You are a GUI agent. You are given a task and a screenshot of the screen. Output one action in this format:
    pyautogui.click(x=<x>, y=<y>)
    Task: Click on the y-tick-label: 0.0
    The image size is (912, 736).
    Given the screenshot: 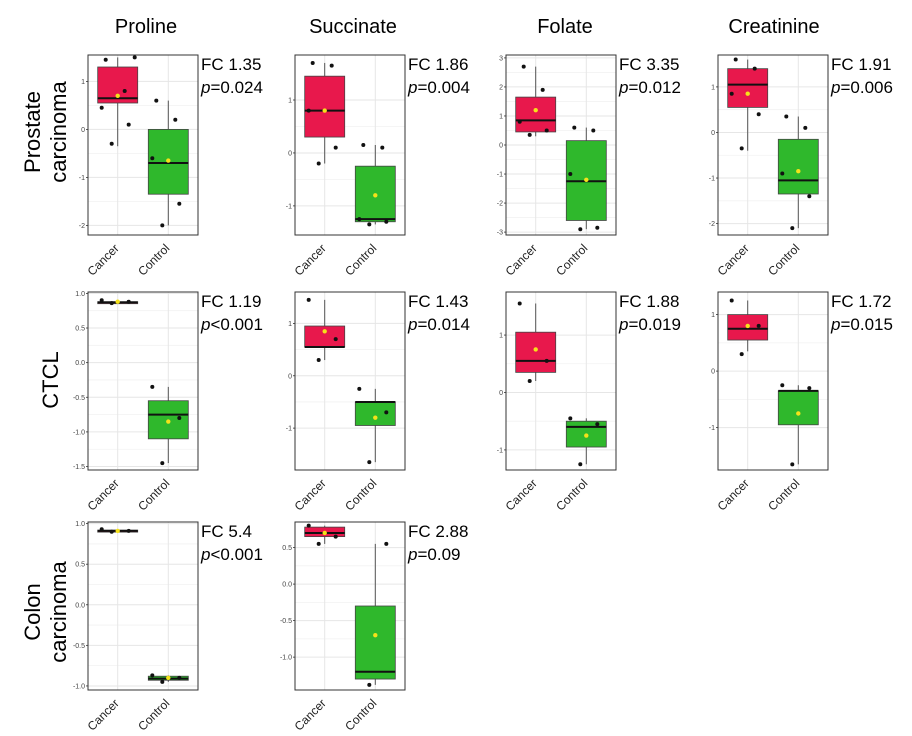 What is the action you would take?
    pyautogui.click(x=80, y=363)
    